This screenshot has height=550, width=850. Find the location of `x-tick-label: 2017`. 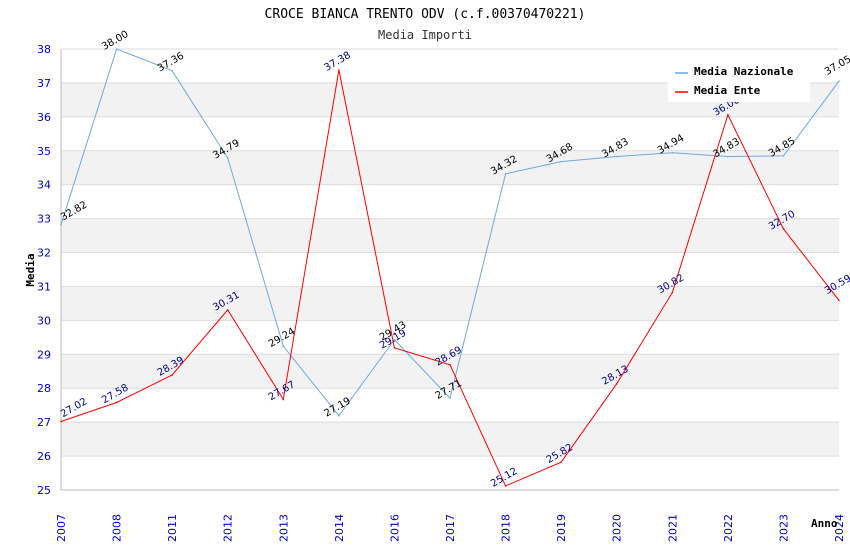

x-tick-label: 2017 is located at coordinates (450, 528).